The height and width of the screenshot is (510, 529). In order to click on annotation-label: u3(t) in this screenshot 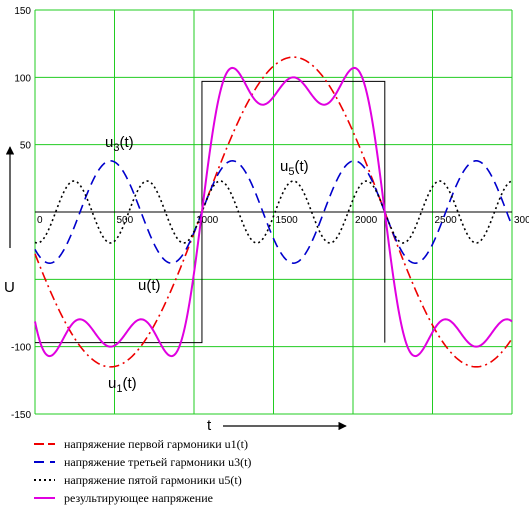, I will do `click(119, 144)`.